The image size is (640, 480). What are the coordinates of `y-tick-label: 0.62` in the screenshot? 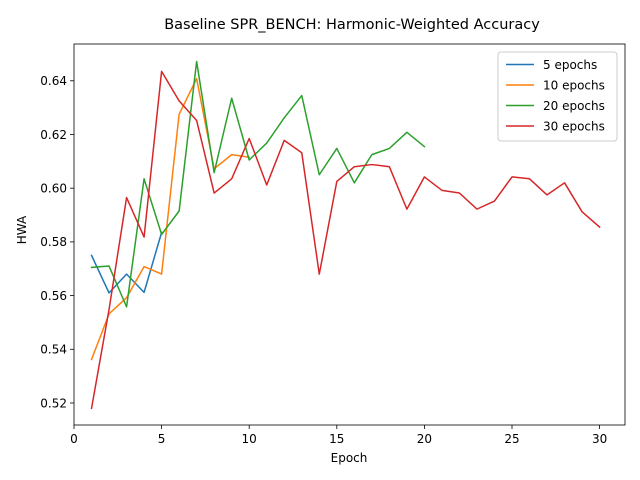 It's located at (53, 135).